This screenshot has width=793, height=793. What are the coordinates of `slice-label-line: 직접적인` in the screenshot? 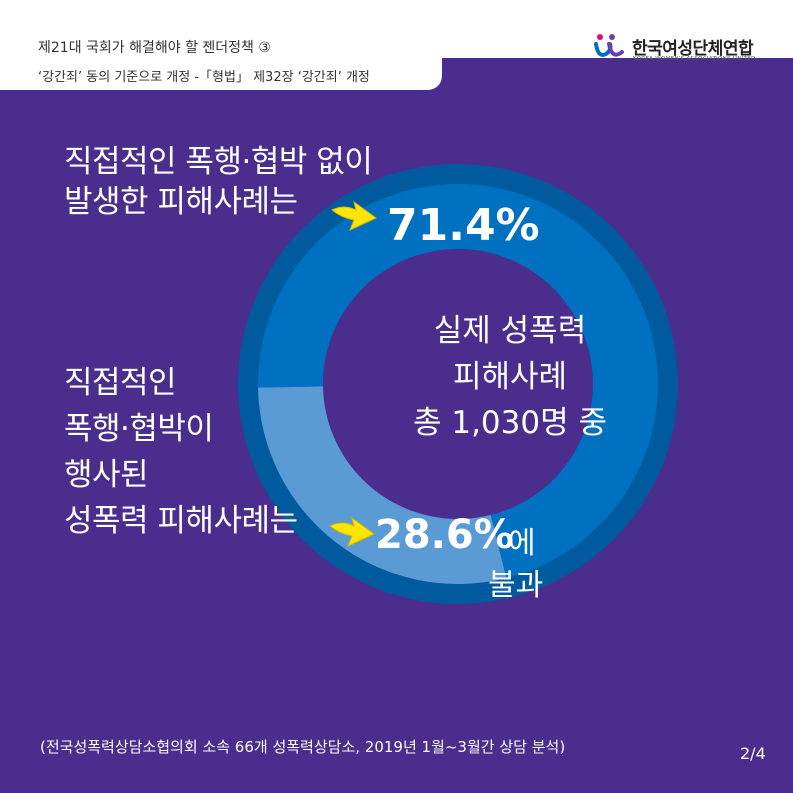 It's located at (120, 383).